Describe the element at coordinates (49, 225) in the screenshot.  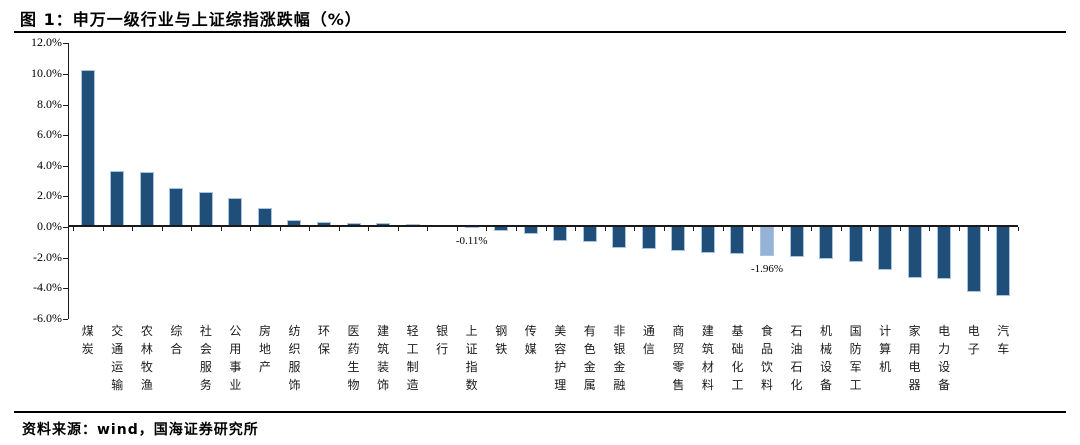
I see `y-tick-label: 0.0%` at that location.